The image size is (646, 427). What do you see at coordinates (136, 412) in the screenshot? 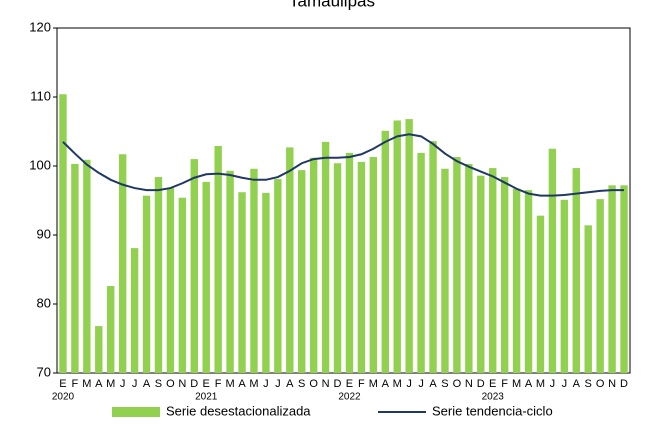
I see `legend-swatch` at bounding box center [136, 412].